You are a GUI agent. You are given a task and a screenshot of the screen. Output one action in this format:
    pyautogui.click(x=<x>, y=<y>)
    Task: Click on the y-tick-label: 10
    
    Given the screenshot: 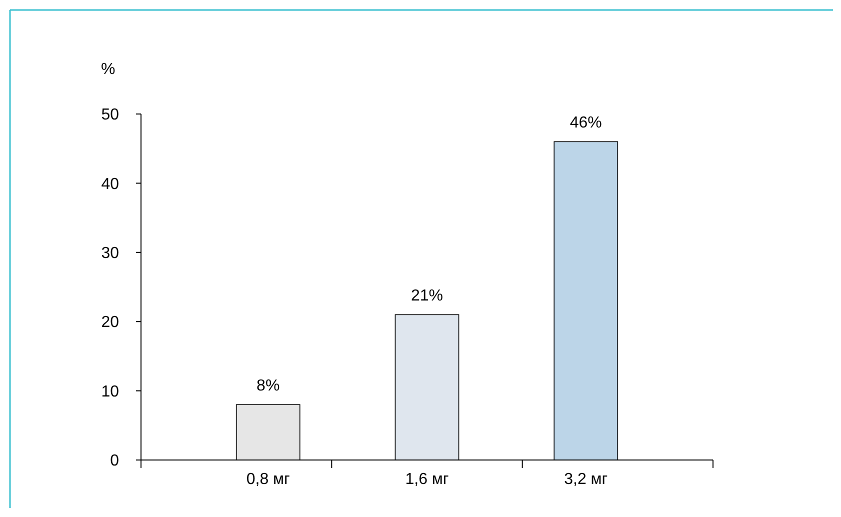 What is the action you would take?
    pyautogui.click(x=110, y=391)
    